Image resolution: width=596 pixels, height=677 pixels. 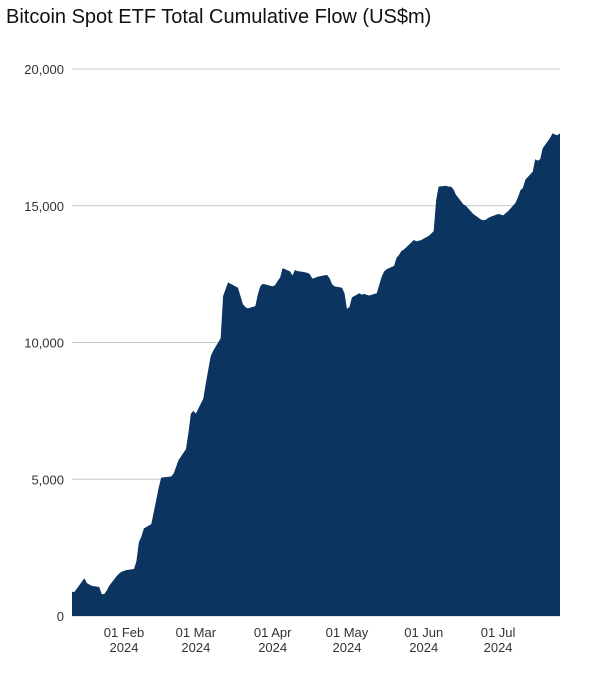 I want to click on y-tick-label: 10,000, so click(x=44, y=343).